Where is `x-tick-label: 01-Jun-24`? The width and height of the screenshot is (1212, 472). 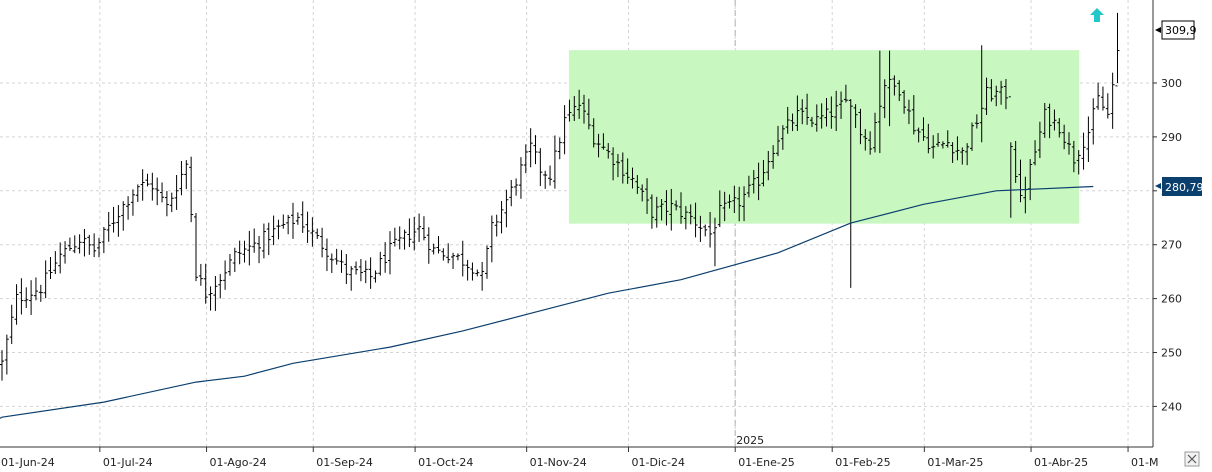 x-tick-label: 01-Jun-24 is located at coordinates (28, 462).